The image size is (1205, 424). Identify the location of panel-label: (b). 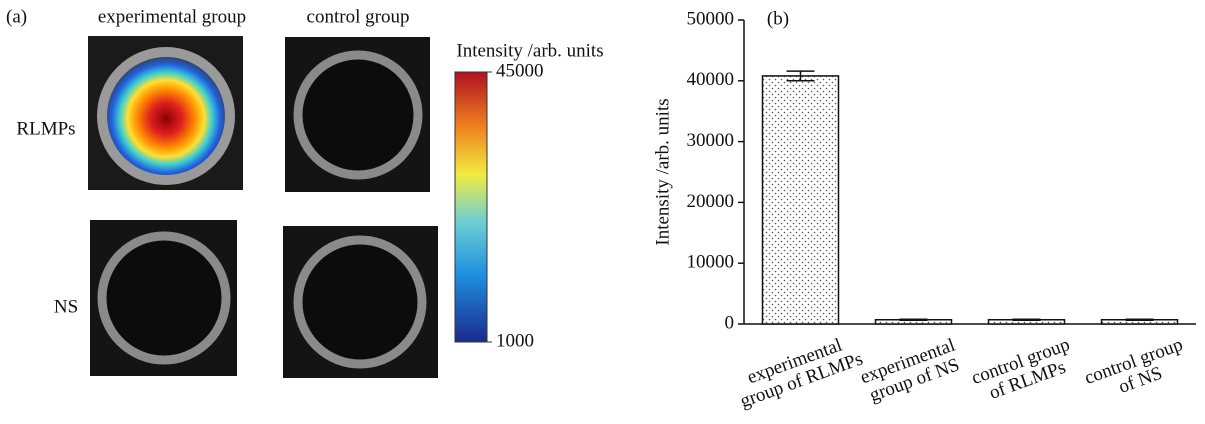
(778, 18).